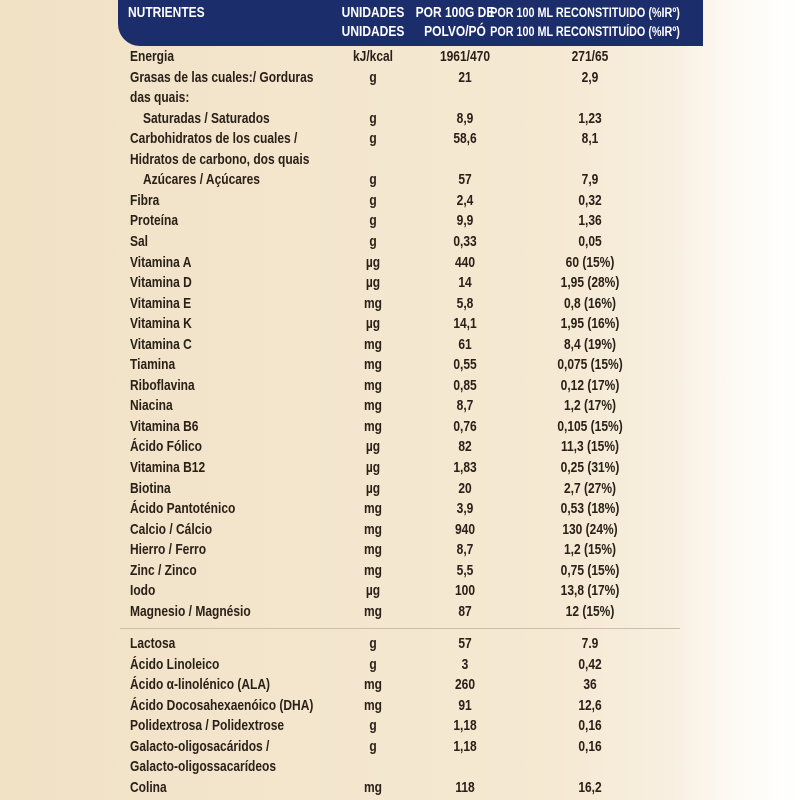 Image resolution: width=800 pixels, height=800 pixels. I want to click on nutrient-name: Polidextrosa / Polidextrose, so click(207, 726).